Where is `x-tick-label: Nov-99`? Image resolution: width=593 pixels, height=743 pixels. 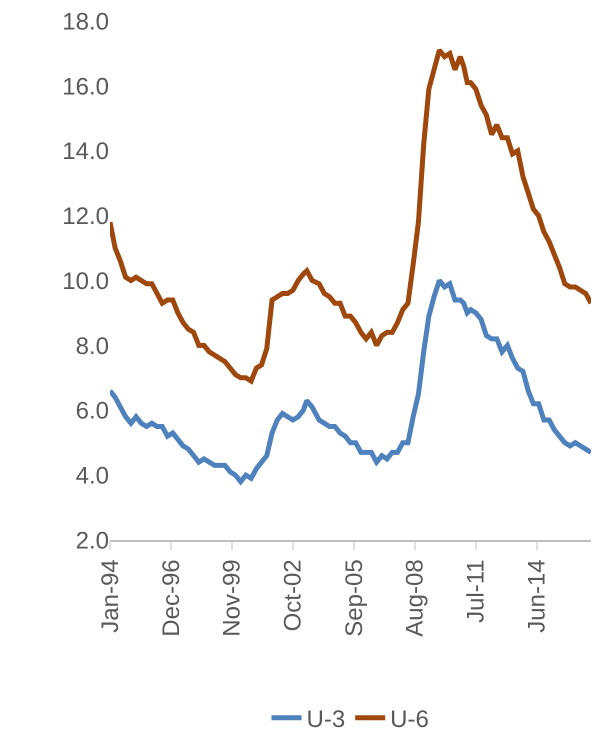
x-tick-label: Nov-99 is located at coordinates (232, 598).